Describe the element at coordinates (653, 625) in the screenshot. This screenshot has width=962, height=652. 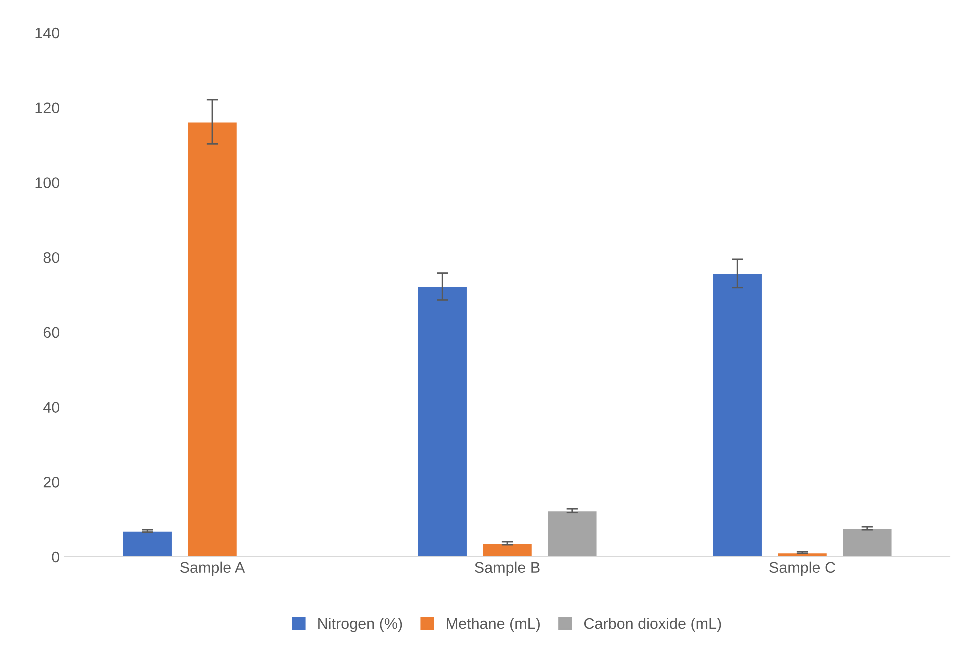
I see `legend-label: Carbon dioxide (mL)` at that location.